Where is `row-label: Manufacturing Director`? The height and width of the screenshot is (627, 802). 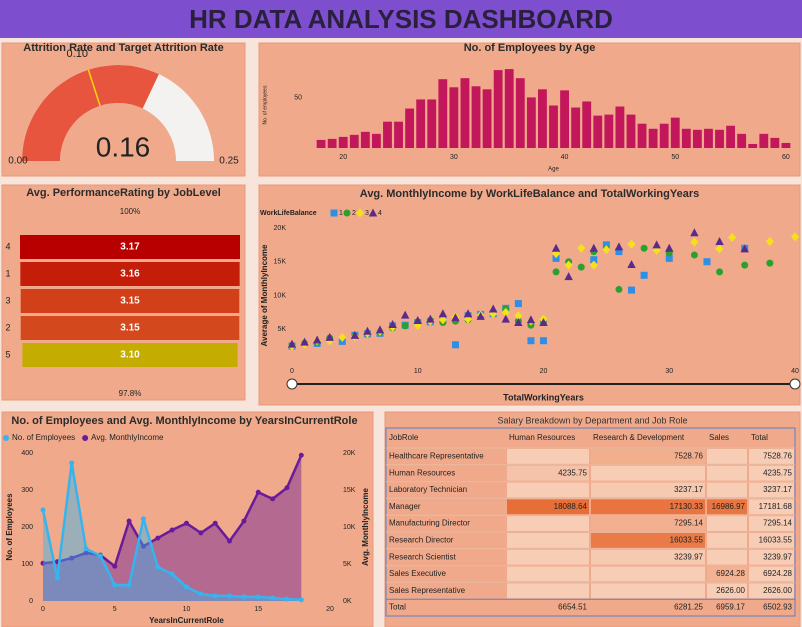
row-label: Manufacturing Director is located at coordinates (429, 523).